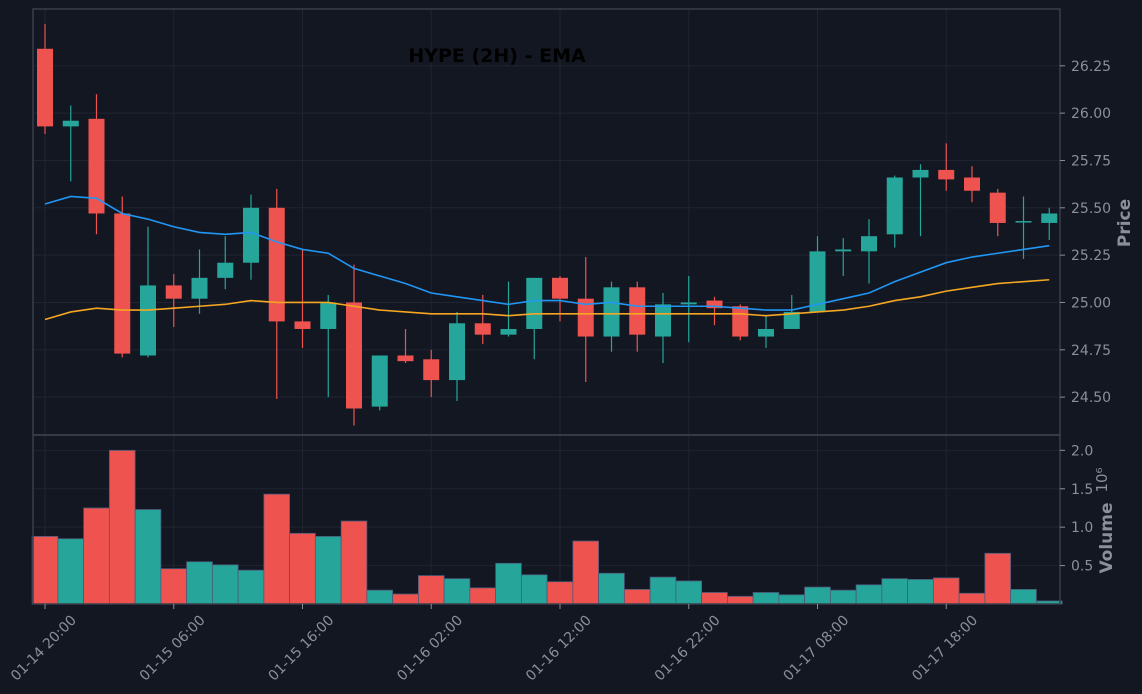  I want to click on price-tick-label: 26.00, so click(1091, 114).